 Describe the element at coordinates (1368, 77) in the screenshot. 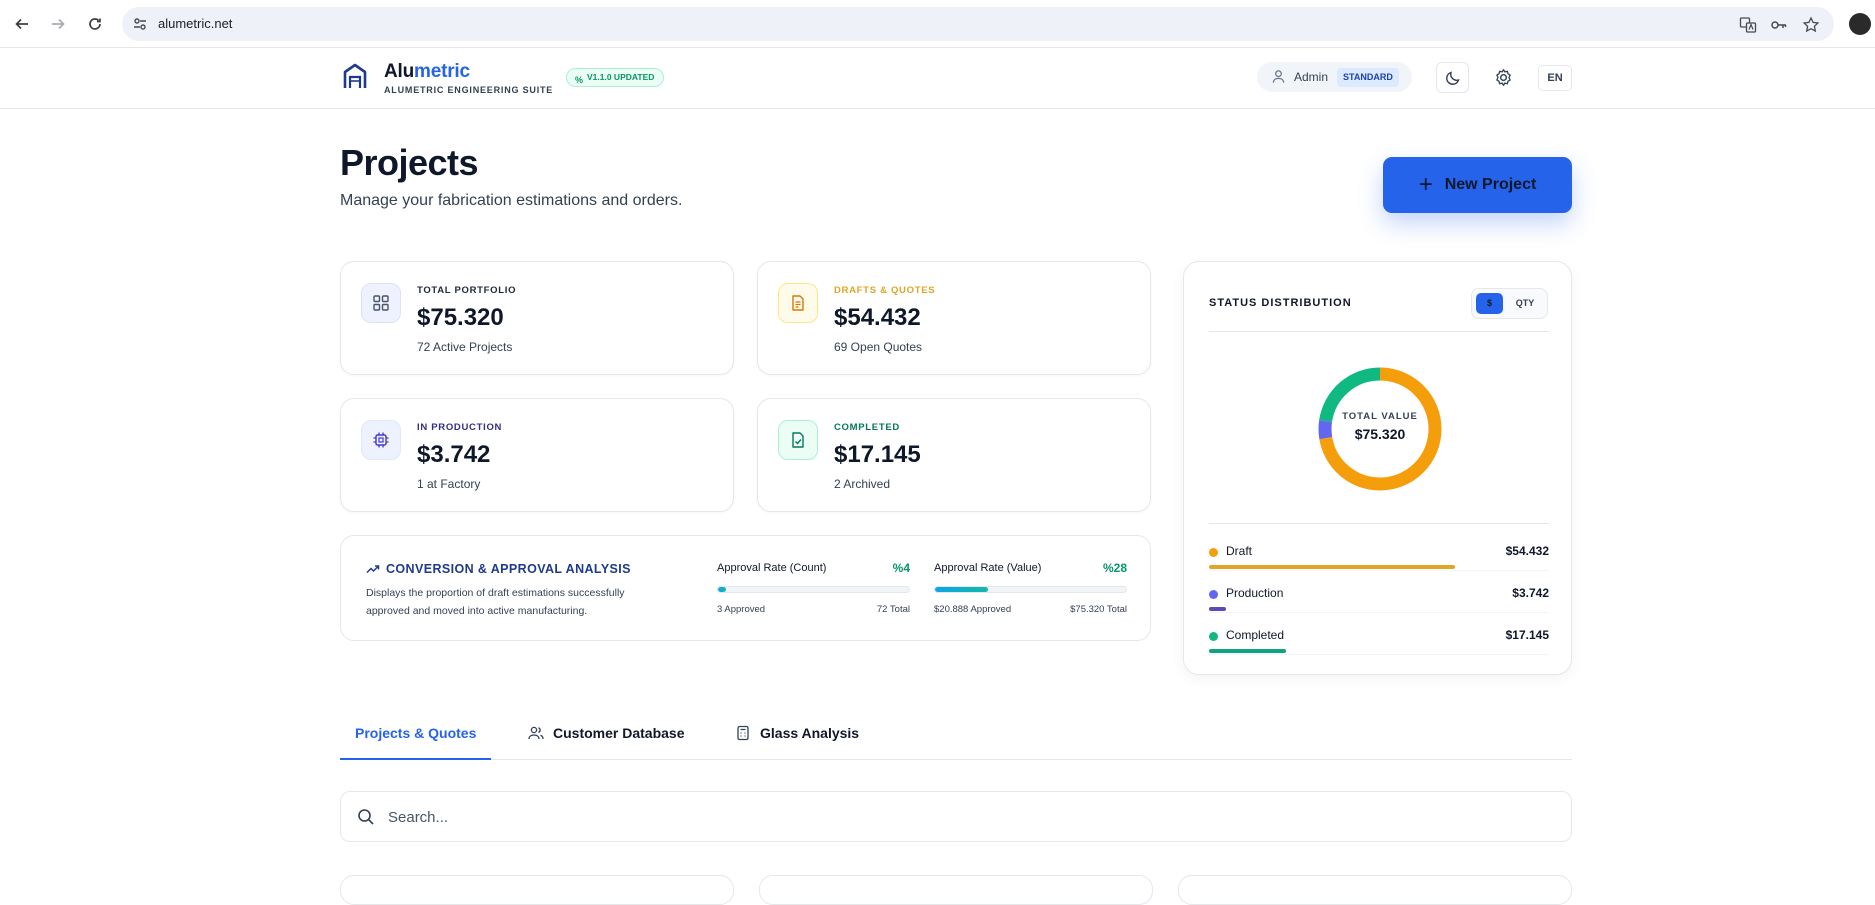

I see `role-badge: STANDARD` at that location.